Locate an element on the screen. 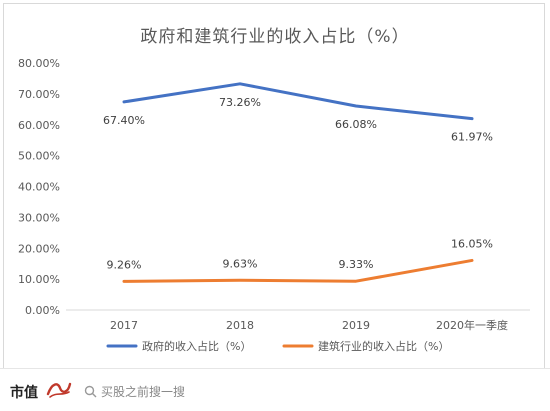  y-tick-label: 60.00% is located at coordinates (39, 125).